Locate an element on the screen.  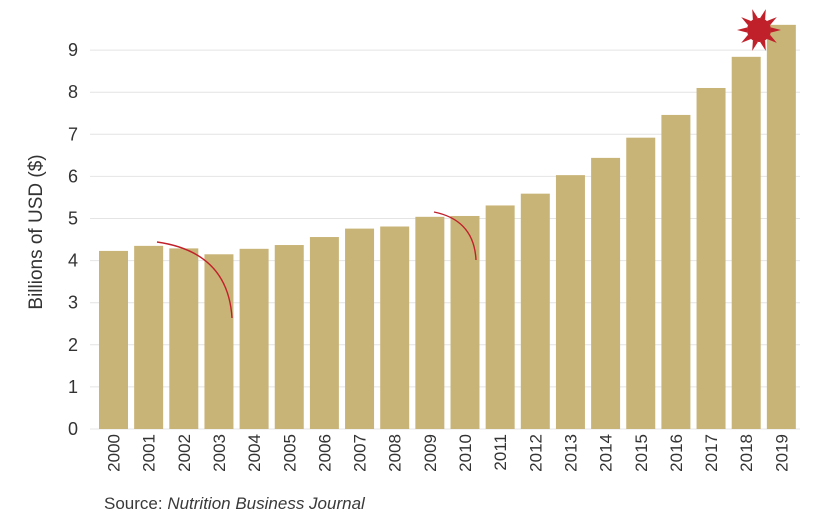
x-tick-label: 2012 is located at coordinates (535, 453).